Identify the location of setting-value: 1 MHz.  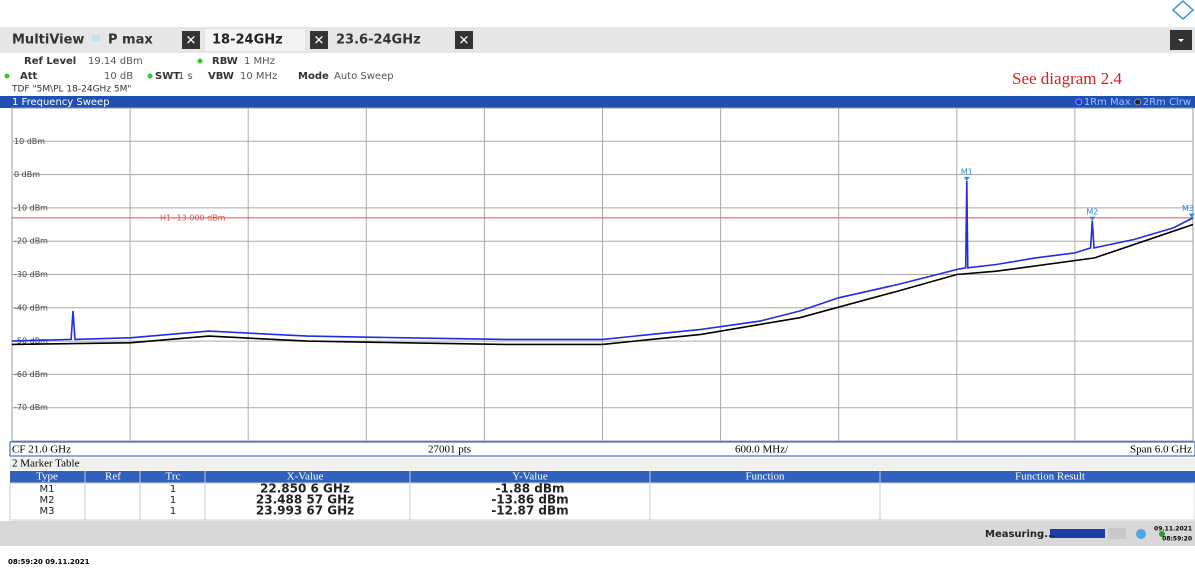
(259, 61).